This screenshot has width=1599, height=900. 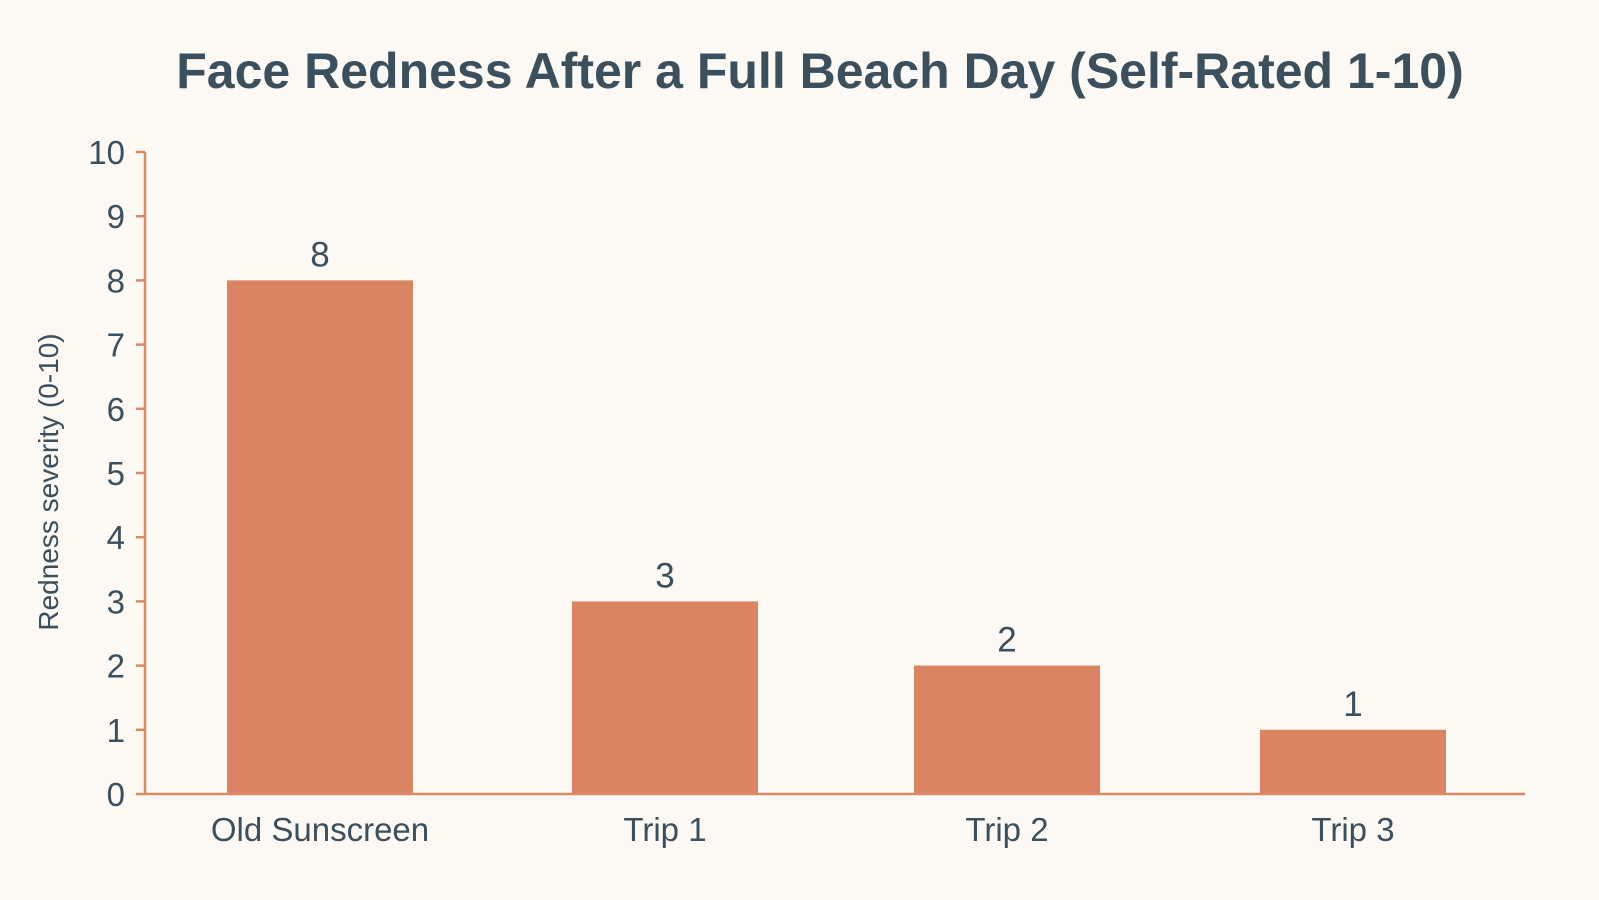 What do you see at coordinates (320, 829) in the screenshot?
I see `x-tick-label: Old Sunscreen` at bounding box center [320, 829].